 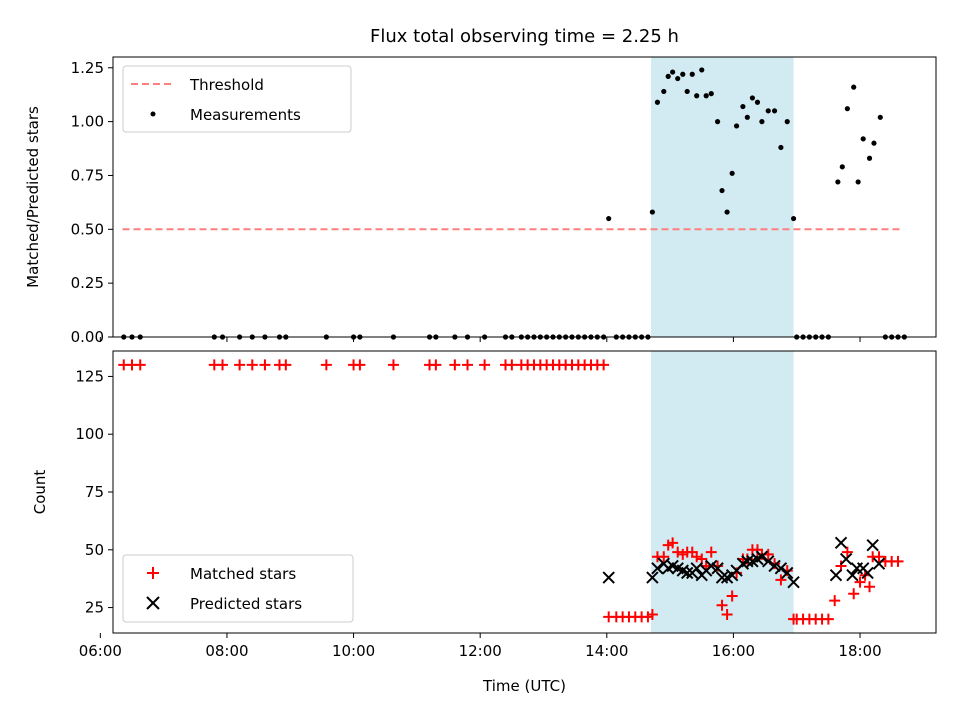 I want to click on top-y-tick-label: 0.75, so click(x=87, y=175).